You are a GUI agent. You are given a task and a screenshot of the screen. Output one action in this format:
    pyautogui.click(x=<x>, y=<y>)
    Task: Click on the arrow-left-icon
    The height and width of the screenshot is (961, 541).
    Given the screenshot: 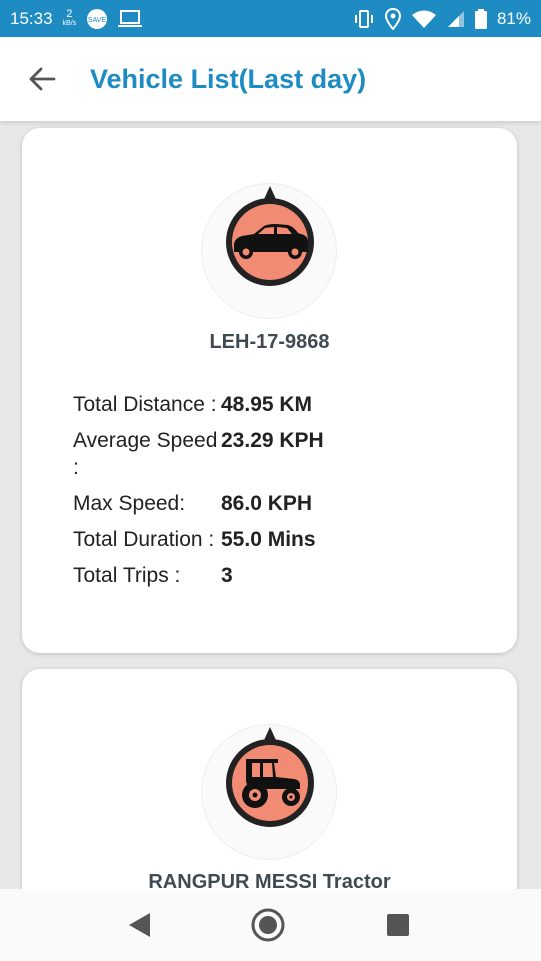 What is the action you would take?
    pyautogui.click(x=42, y=79)
    